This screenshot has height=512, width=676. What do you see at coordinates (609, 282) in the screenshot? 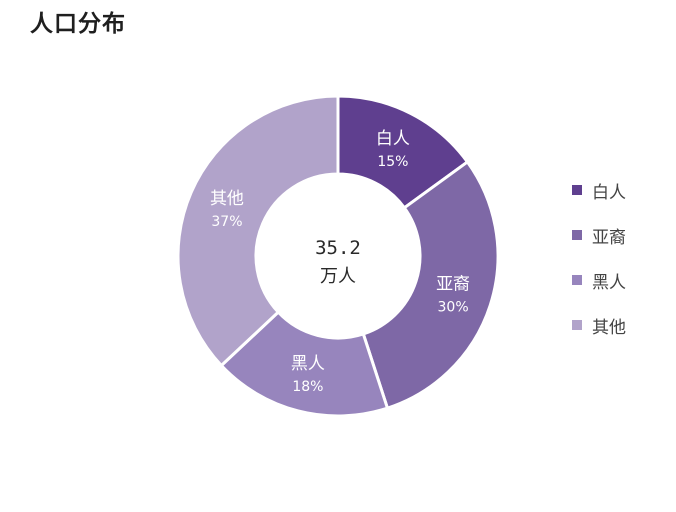
I see `legend-label: 黑人` at bounding box center [609, 282].